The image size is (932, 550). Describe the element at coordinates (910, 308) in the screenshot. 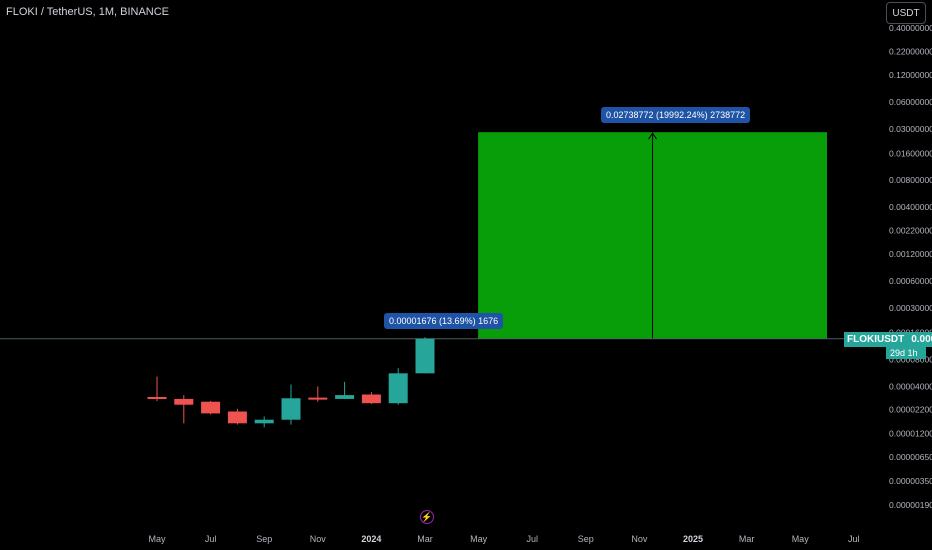

I see `price-tick-label: 0.00030000` at that location.